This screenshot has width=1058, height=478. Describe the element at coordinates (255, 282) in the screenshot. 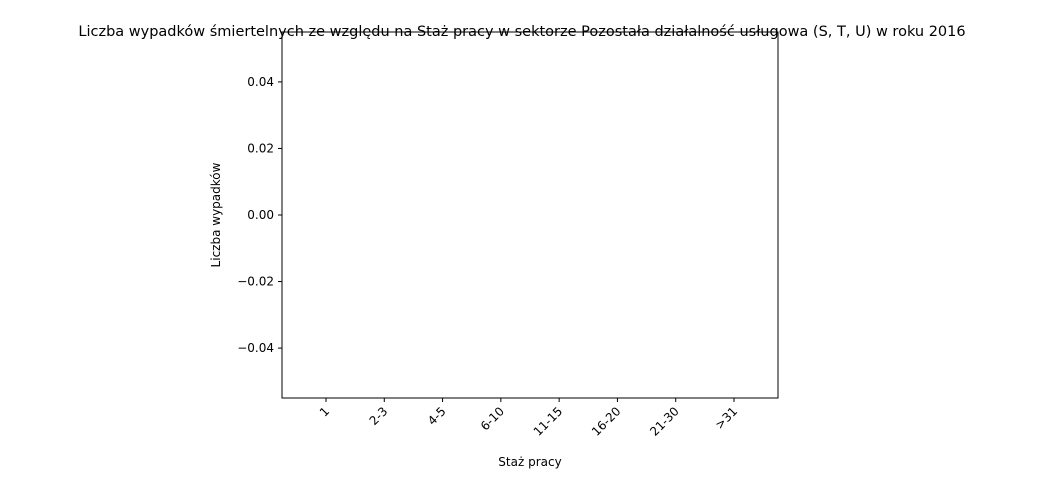

I see `y-tick-label: −0.02` at that location.